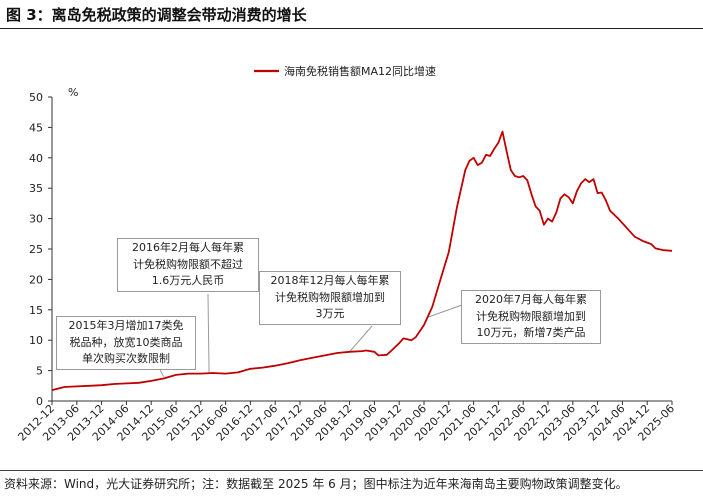 The image size is (703, 497). Describe the element at coordinates (36, 340) in the screenshot. I see `y-tick-label: 10` at that location.